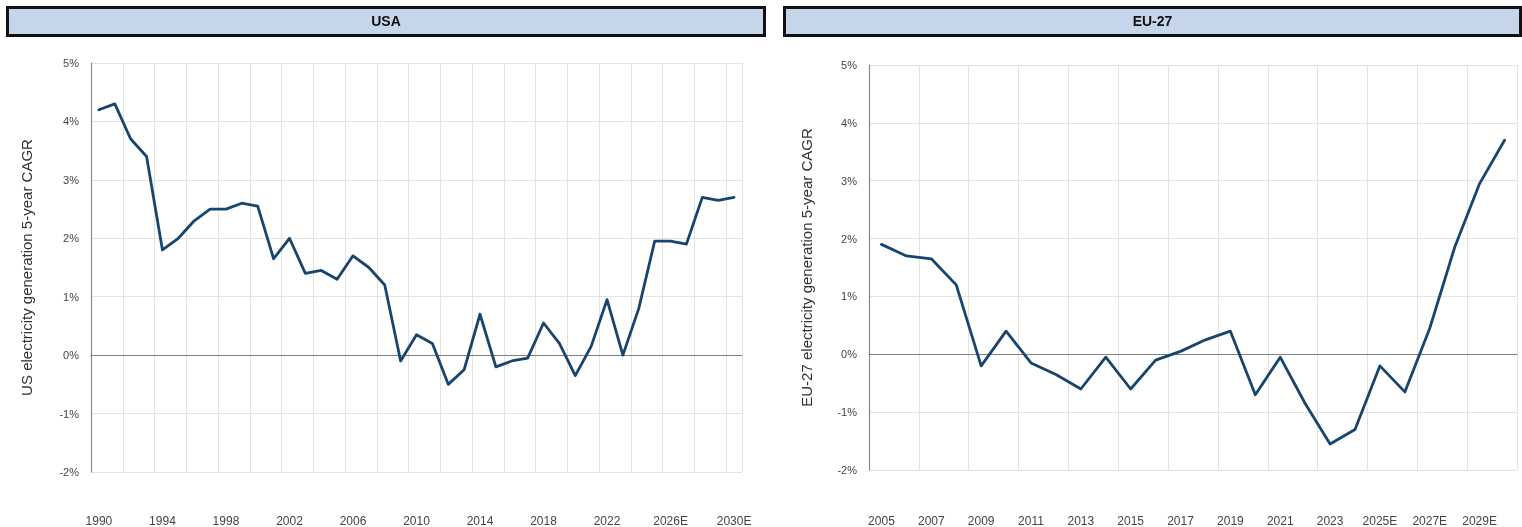 Image resolution: width=1522 pixels, height=527 pixels. Describe the element at coordinates (163, 520) in the screenshot. I see `x-tick-label: 1994` at that location.